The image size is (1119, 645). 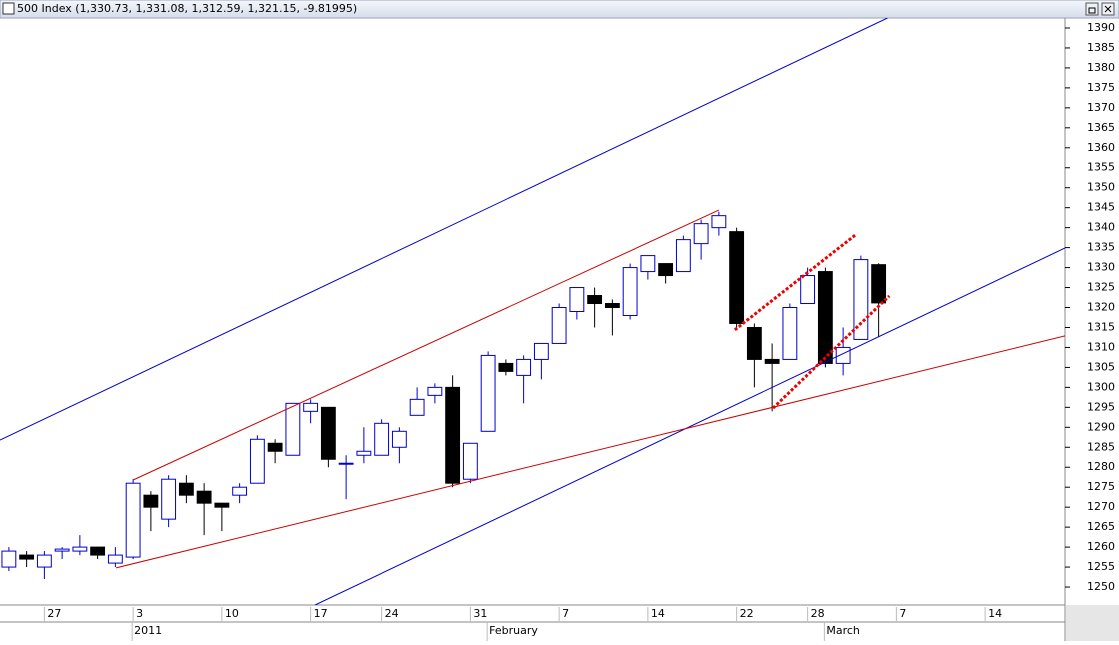 What do you see at coordinates (1101, 67) in the screenshot?
I see `y-tick-label: 1380` at bounding box center [1101, 67].